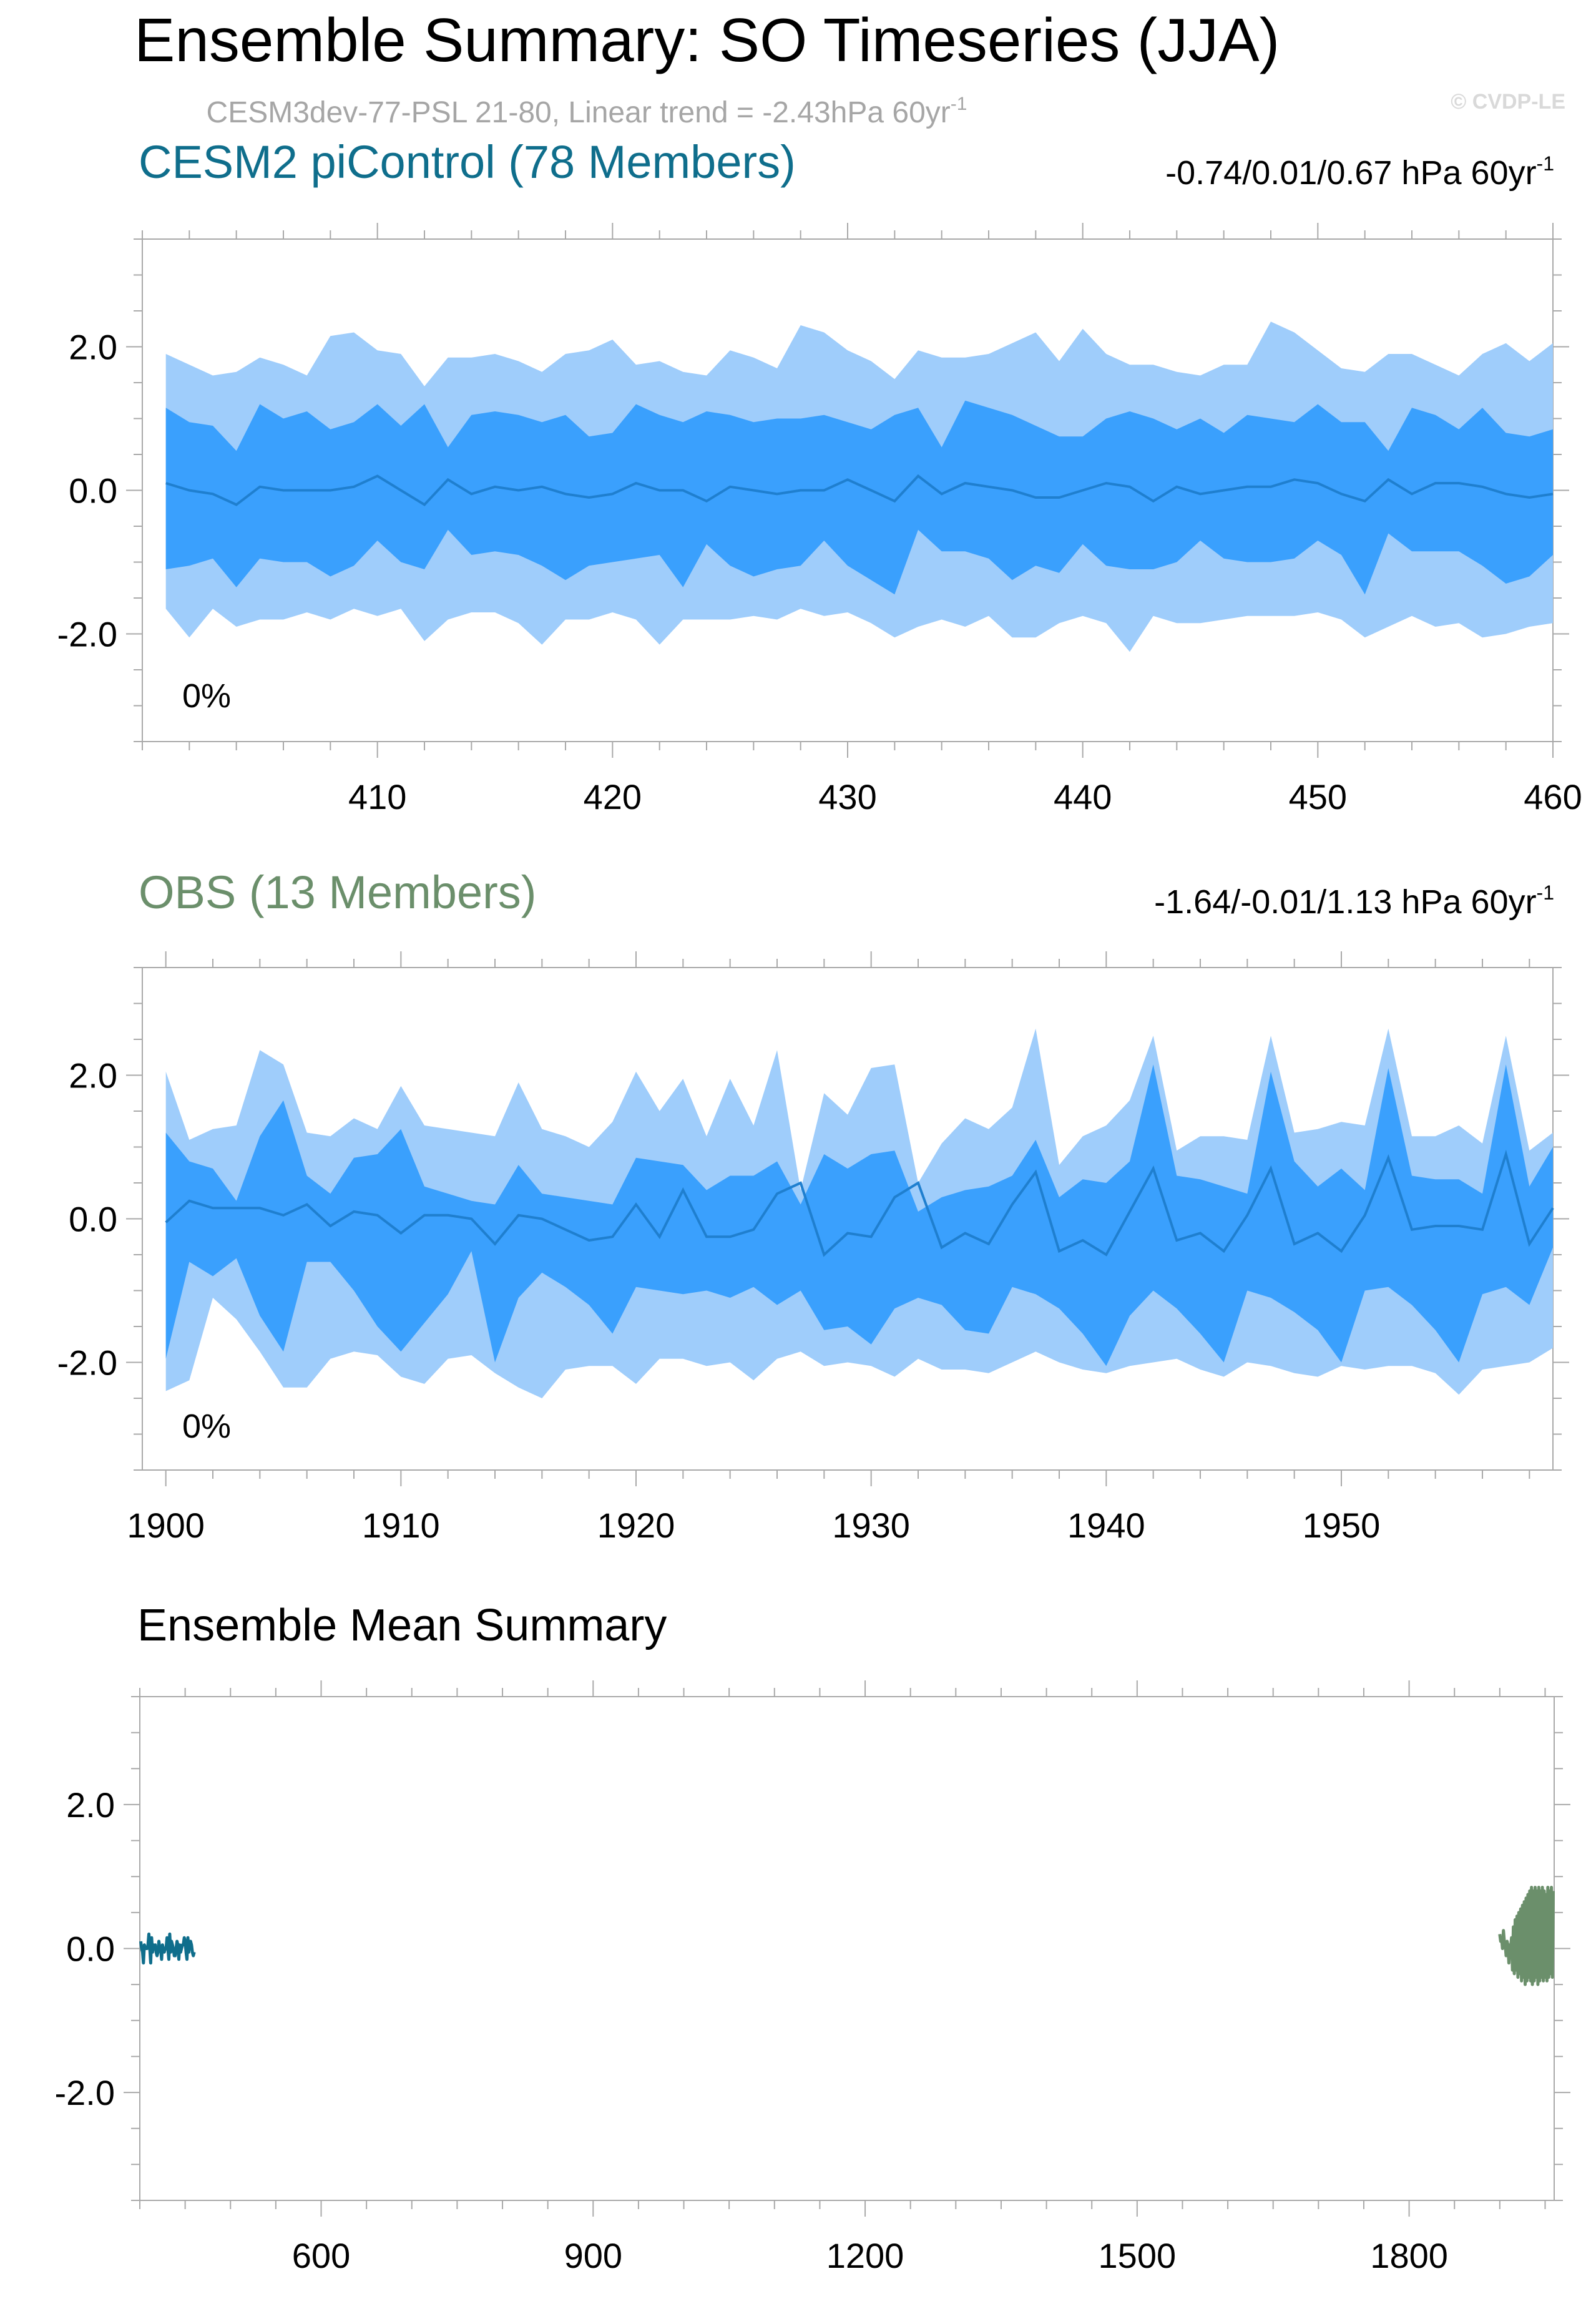 The image size is (1596, 2314). What do you see at coordinates (593, 2255) in the screenshot?
I see `x-tick-label: 900` at bounding box center [593, 2255].